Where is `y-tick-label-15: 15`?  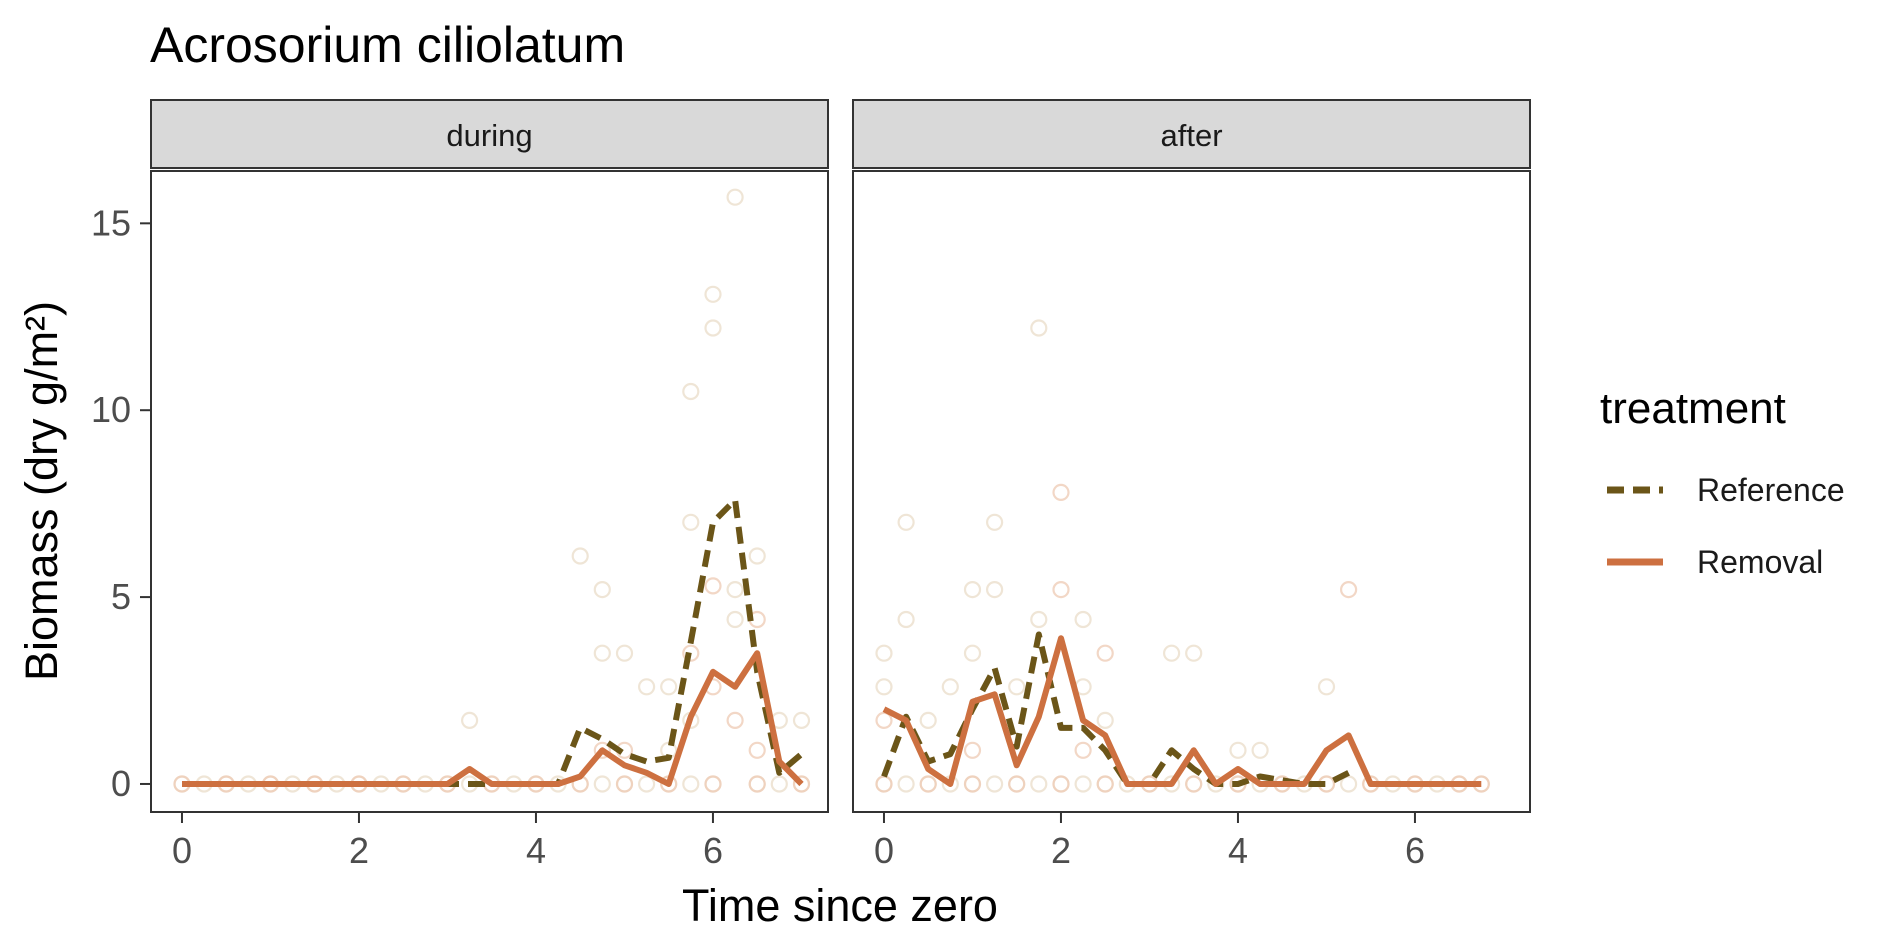
y-tick-label-15: 15 is located at coordinates (111, 222).